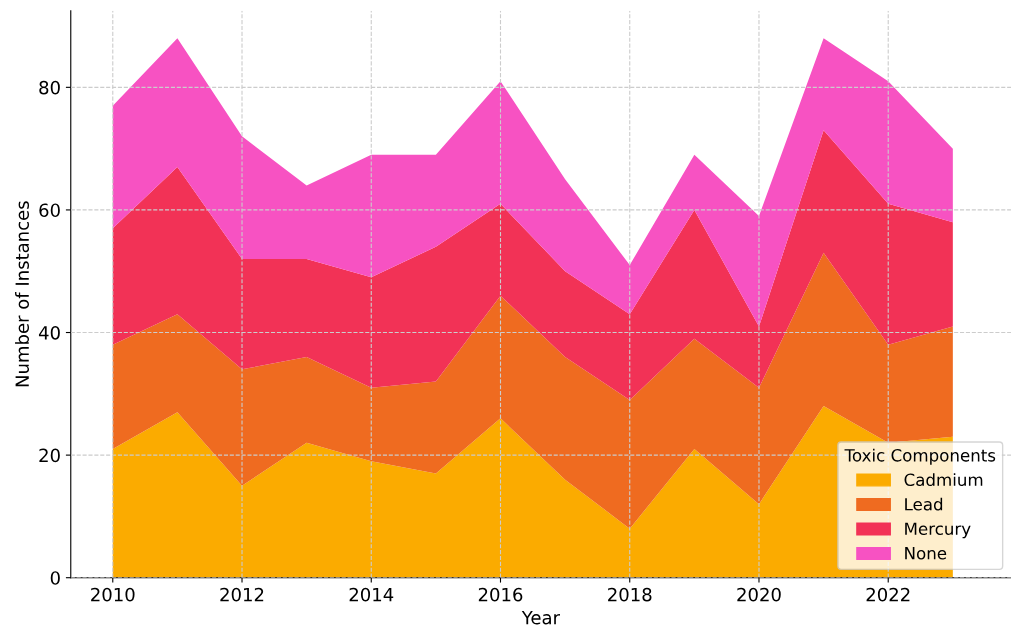  What do you see at coordinates (888, 594) in the screenshot?
I see `x-tick-label: 2022` at bounding box center [888, 594].